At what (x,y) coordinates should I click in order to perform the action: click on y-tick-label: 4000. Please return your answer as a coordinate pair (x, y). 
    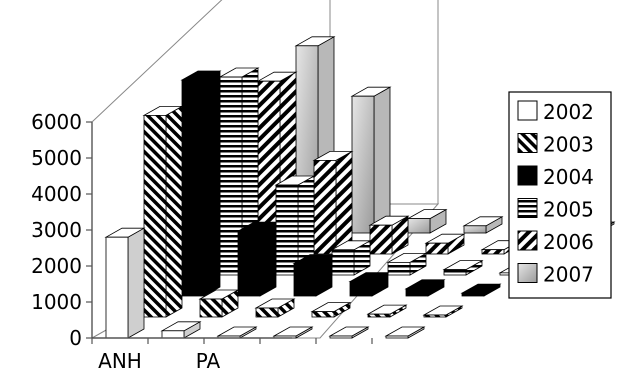
    Looking at the image, I should click on (56, 194).